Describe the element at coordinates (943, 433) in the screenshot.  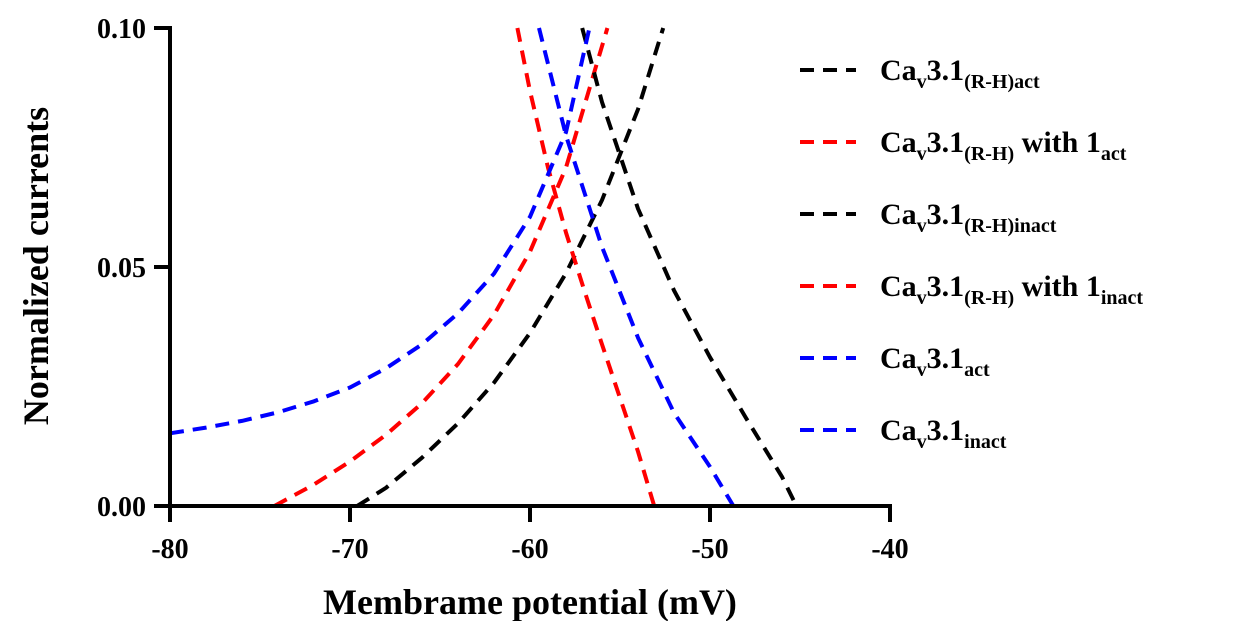
I see `legend-label-6: Cav​3.1inact​` at that location.